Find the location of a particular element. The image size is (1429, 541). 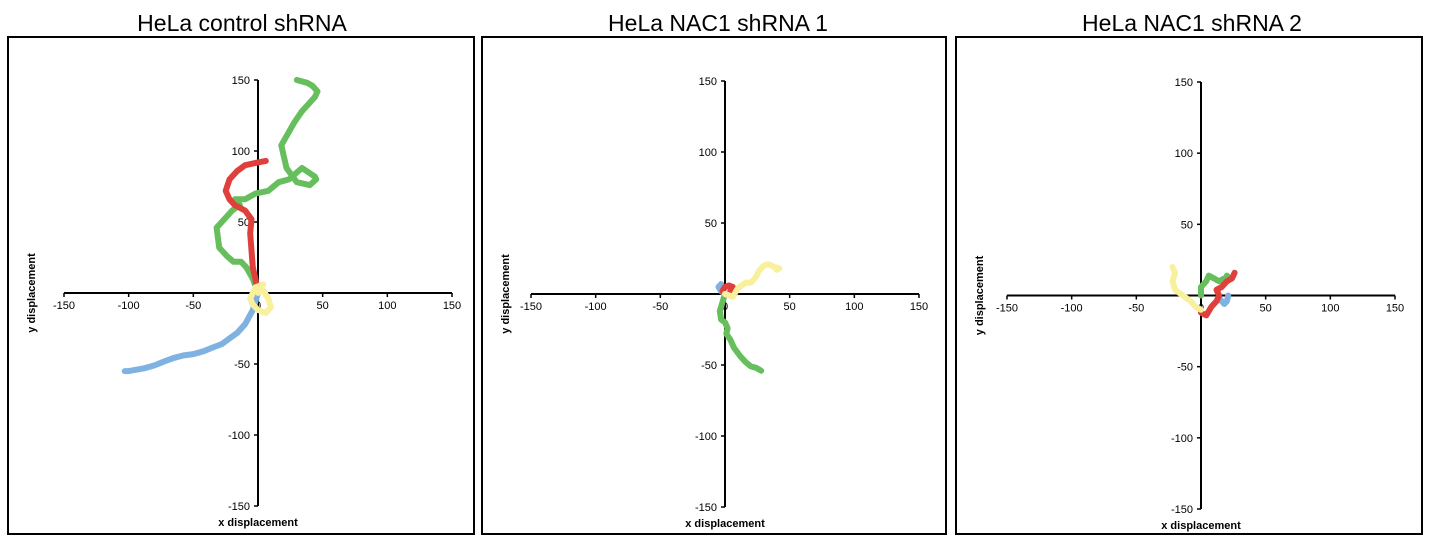

panel-title-1: HeLa control shRNA is located at coordinates (242, 23).